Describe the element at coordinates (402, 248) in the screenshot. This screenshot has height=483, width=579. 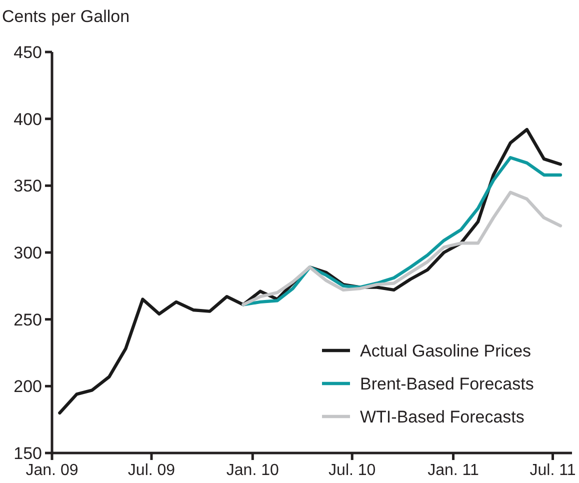
I see `line-series` at that location.